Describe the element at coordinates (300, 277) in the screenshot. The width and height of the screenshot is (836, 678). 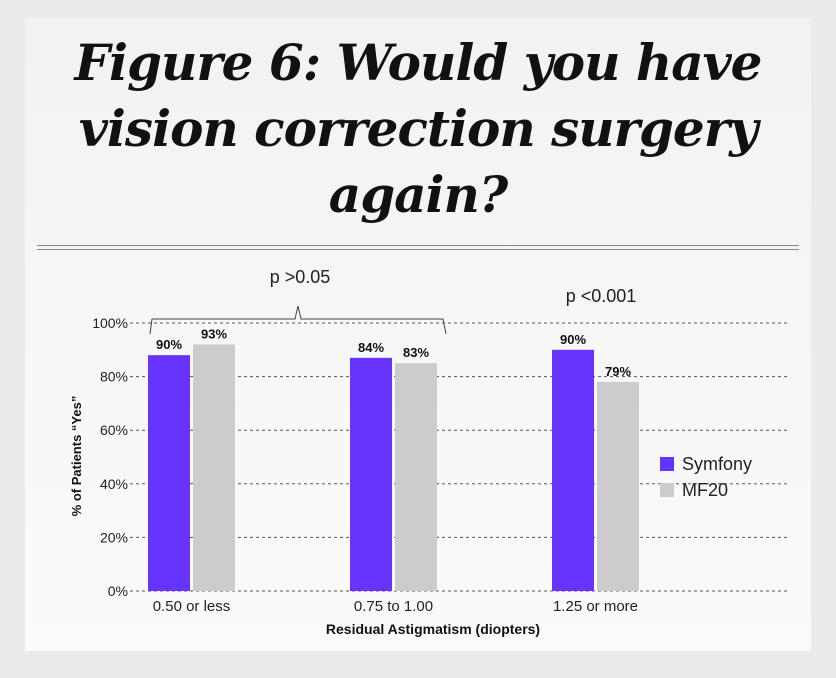
I see `p-value-annotation: p >0.05` at that location.